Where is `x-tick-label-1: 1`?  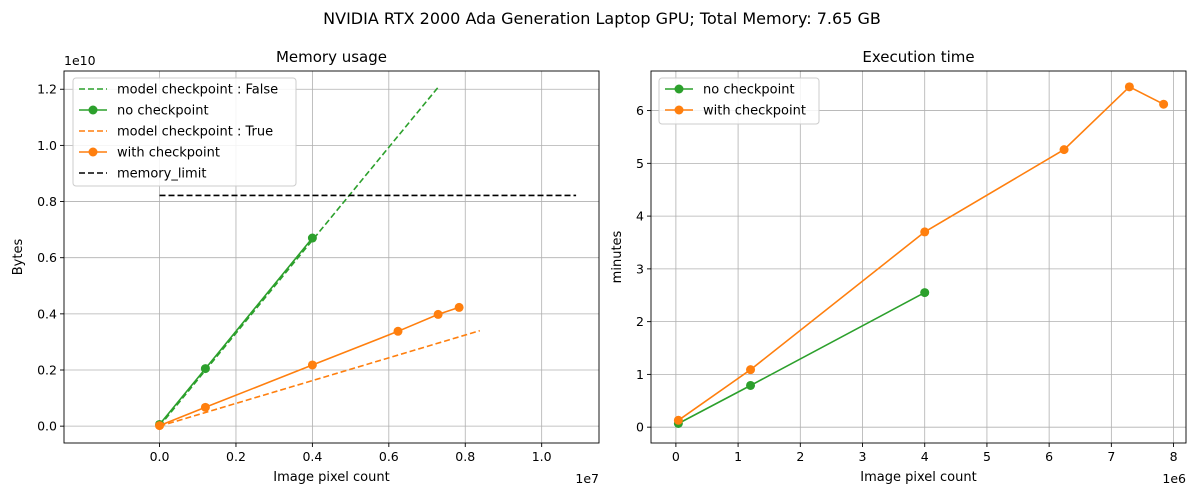
x-tick-label-1: 1 is located at coordinates (738, 456).